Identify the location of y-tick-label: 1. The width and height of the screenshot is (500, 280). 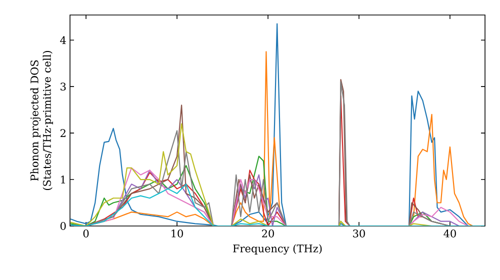
(63, 180).